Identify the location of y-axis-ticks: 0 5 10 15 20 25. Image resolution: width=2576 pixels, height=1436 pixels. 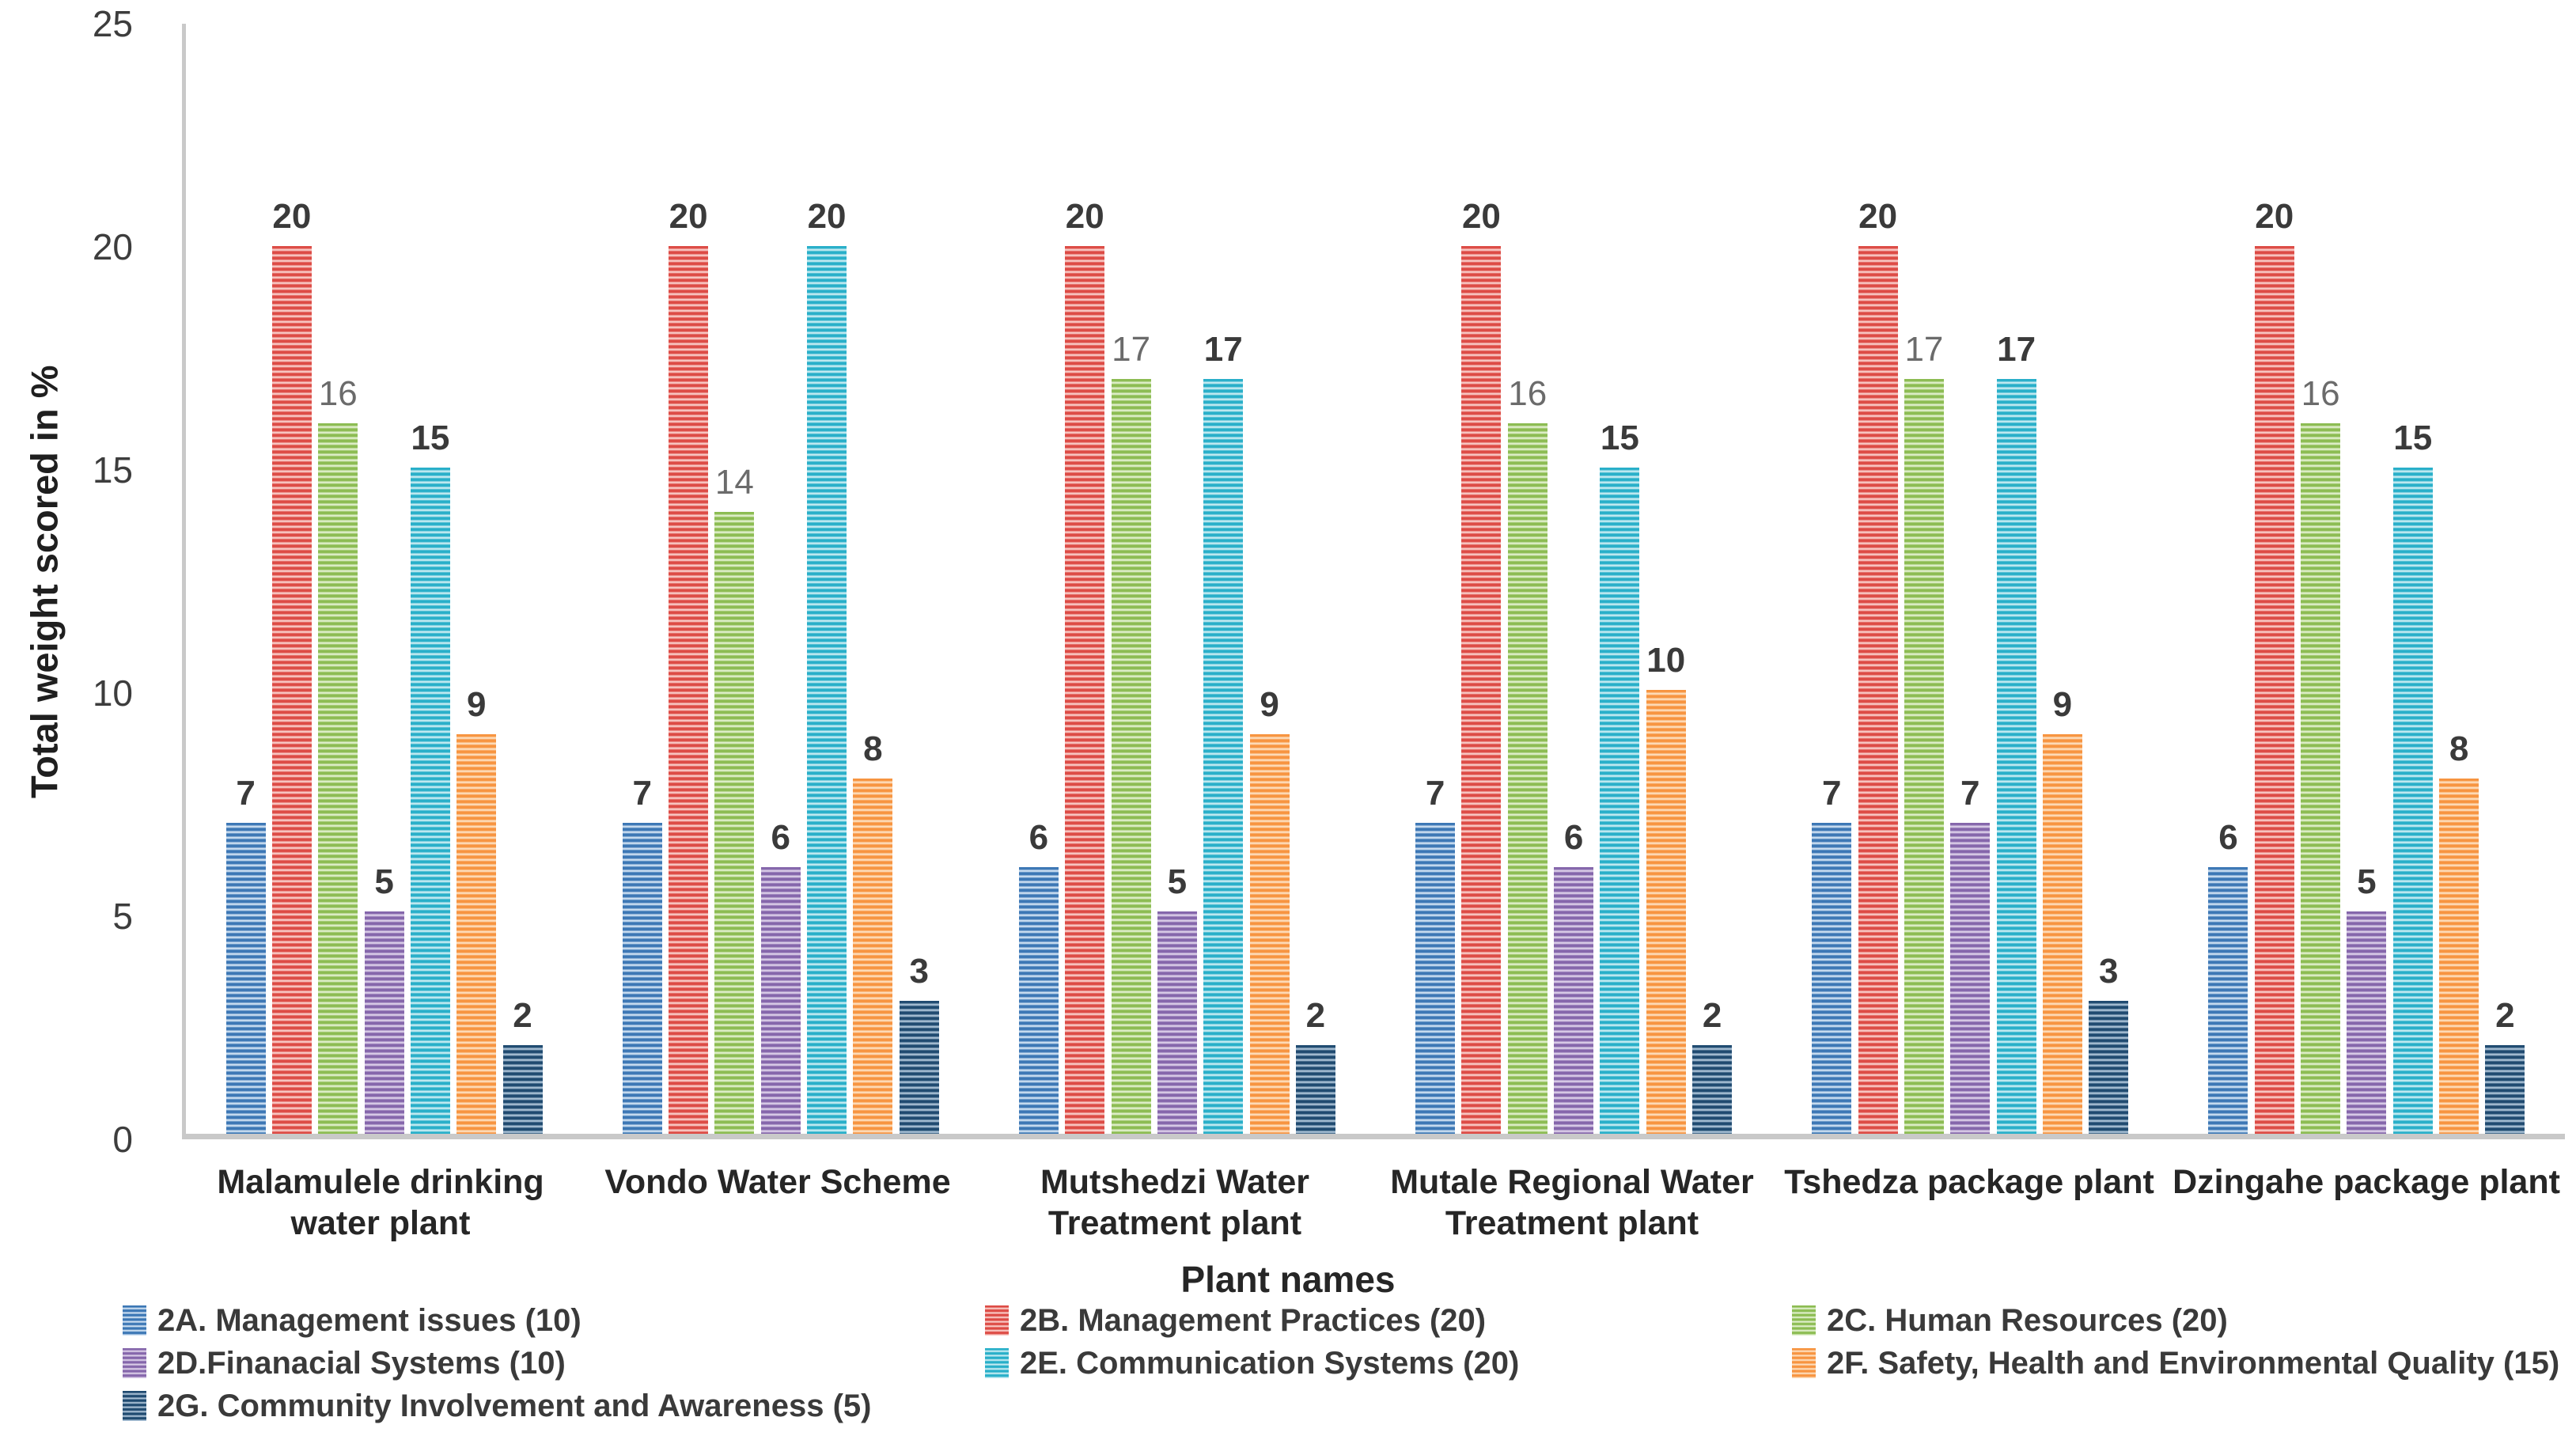
(79, 581).